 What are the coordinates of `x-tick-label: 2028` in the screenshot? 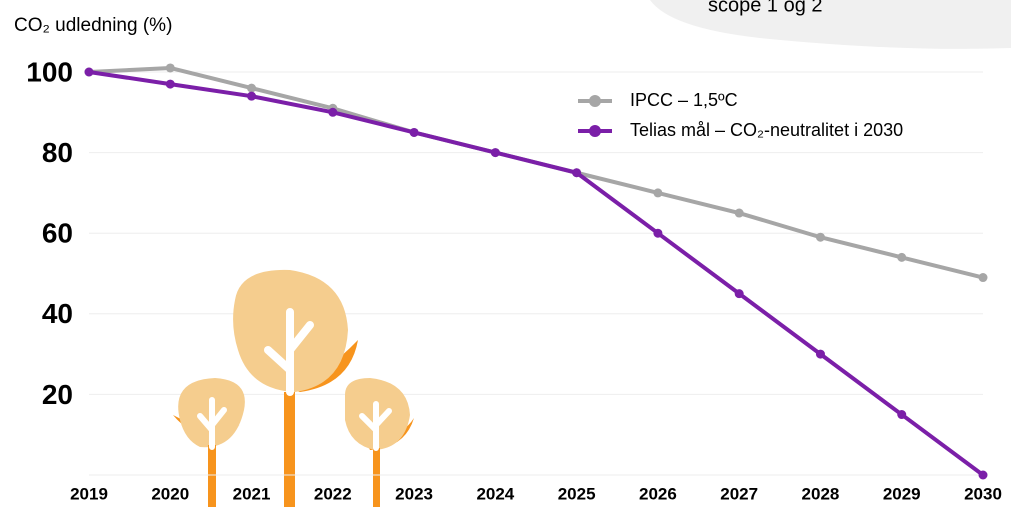 It's located at (821, 493).